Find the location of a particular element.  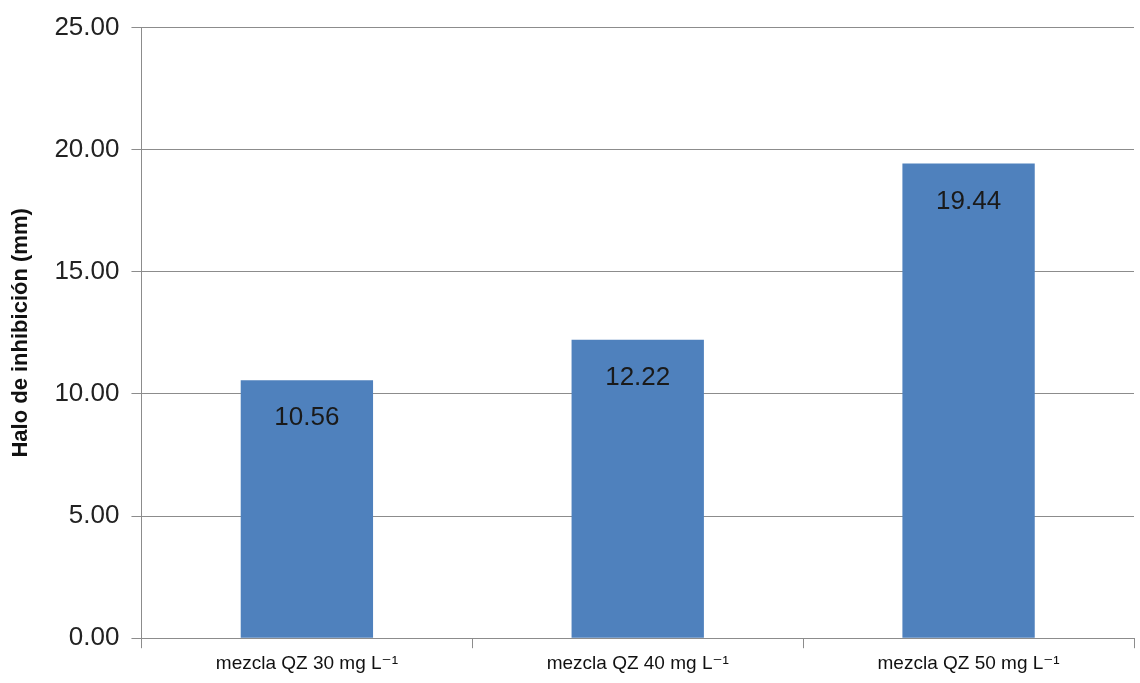

x-tick-label: mezcla QZ 50 mg L⁻¹ is located at coordinates (968, 662).